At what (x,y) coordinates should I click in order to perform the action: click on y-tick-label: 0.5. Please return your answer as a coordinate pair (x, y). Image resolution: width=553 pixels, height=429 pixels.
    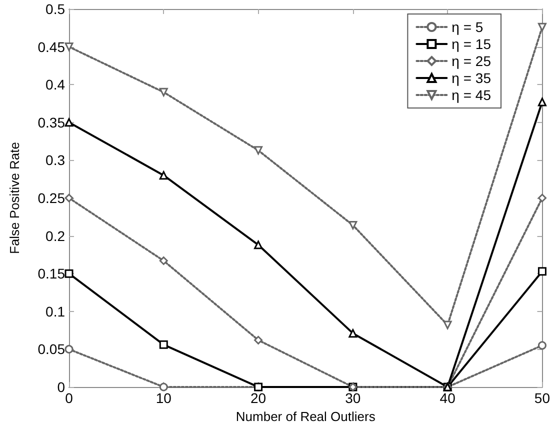
    Looking at the image, I should click on (56, 9).